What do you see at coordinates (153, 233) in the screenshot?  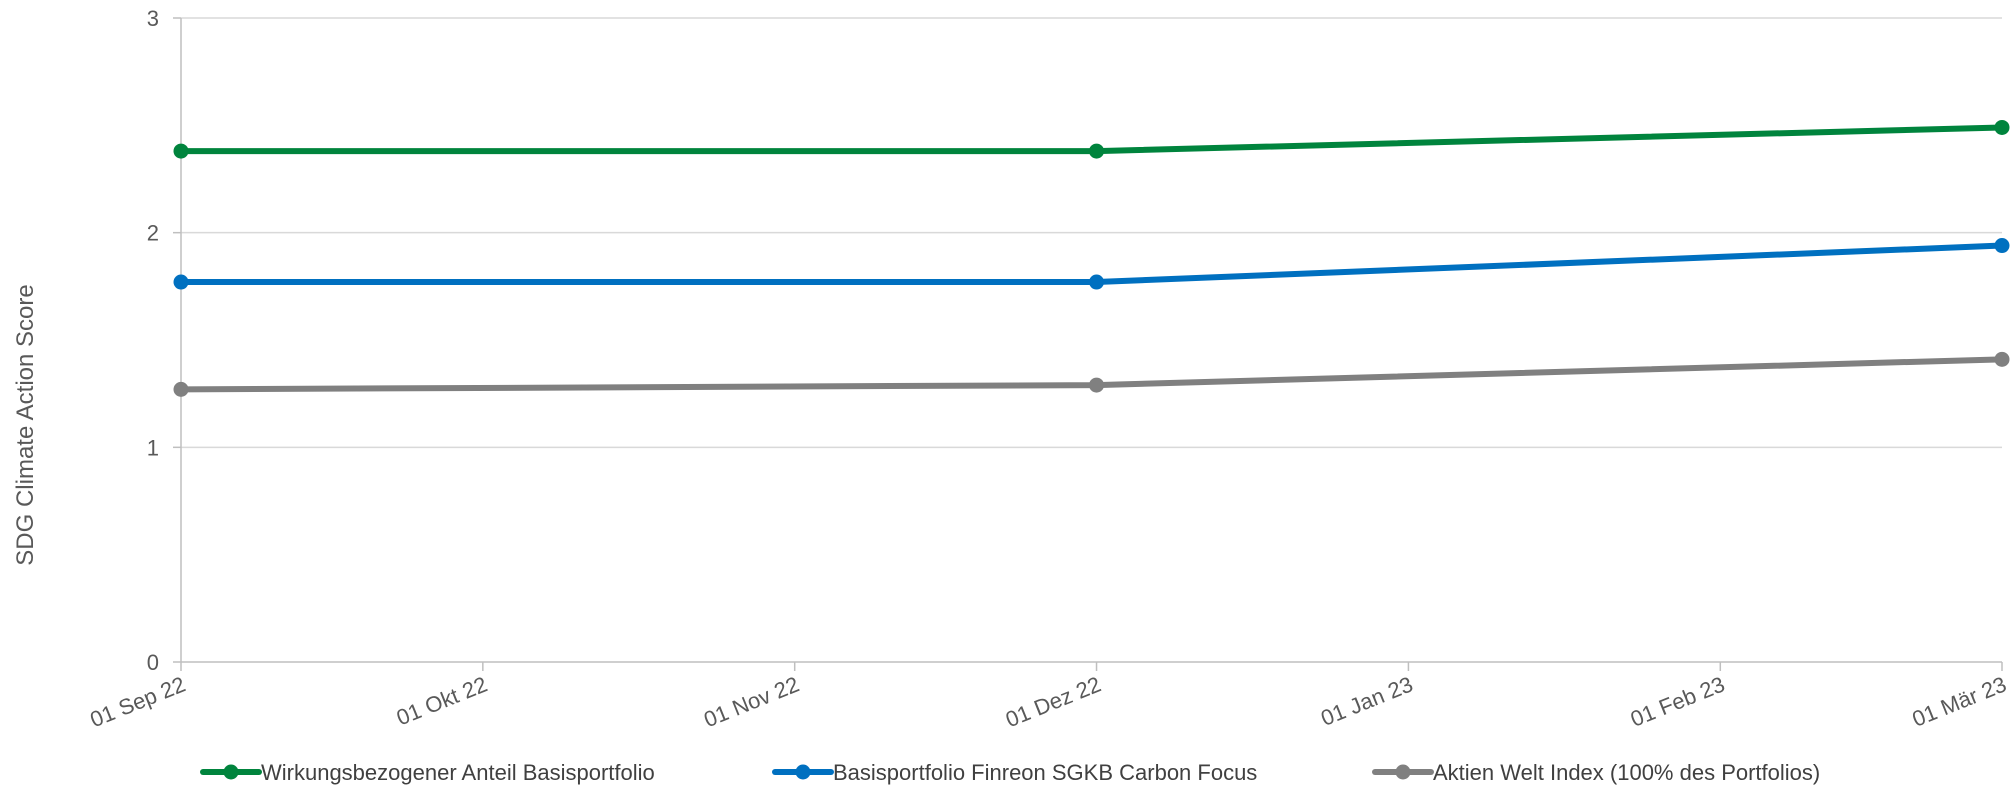 I see `y-tick-label: 2` at bounding box center [153, 233].